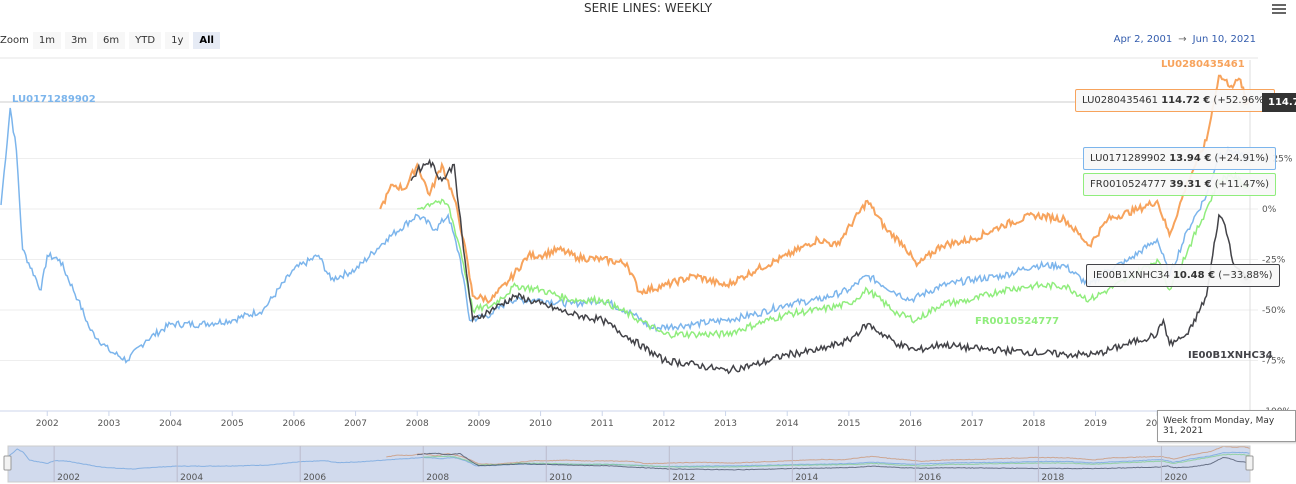 This screenshot has width=1296, height=484. I want to click on series-tooltip: LU0171289902 13.94 € (+24.91%), so click(1179, 158).